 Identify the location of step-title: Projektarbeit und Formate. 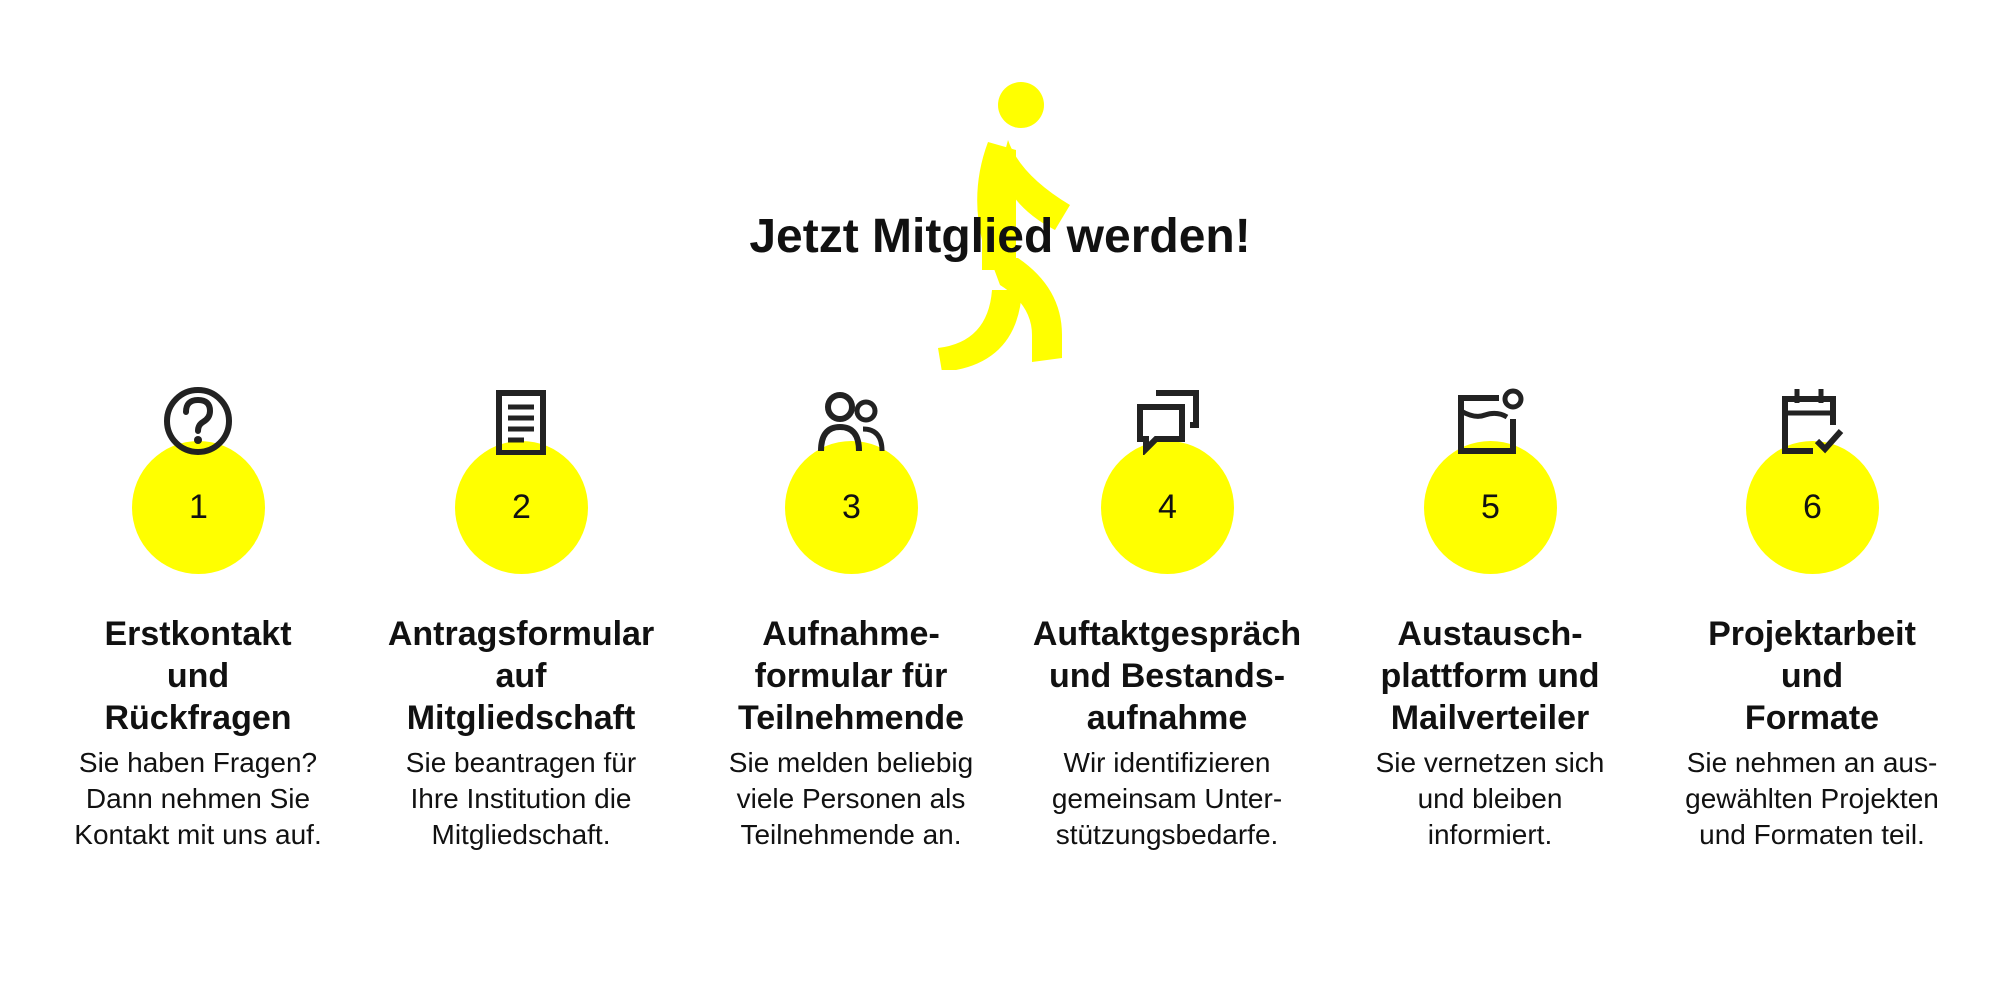
(1812, 676).